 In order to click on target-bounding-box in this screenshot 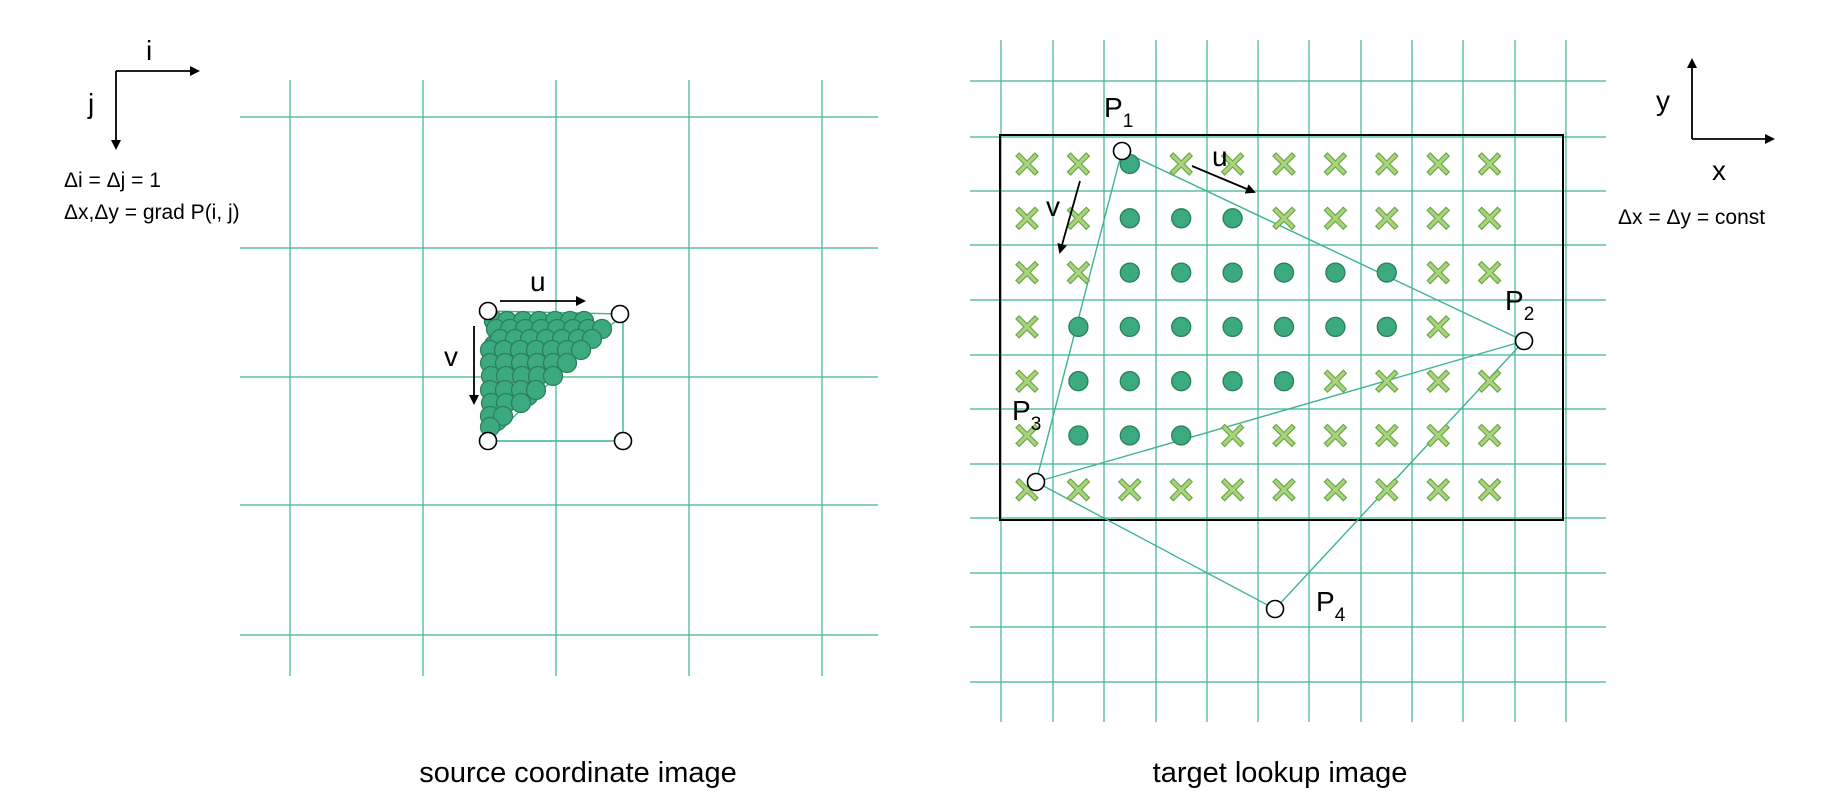, I will do `click(1281, 327)`.